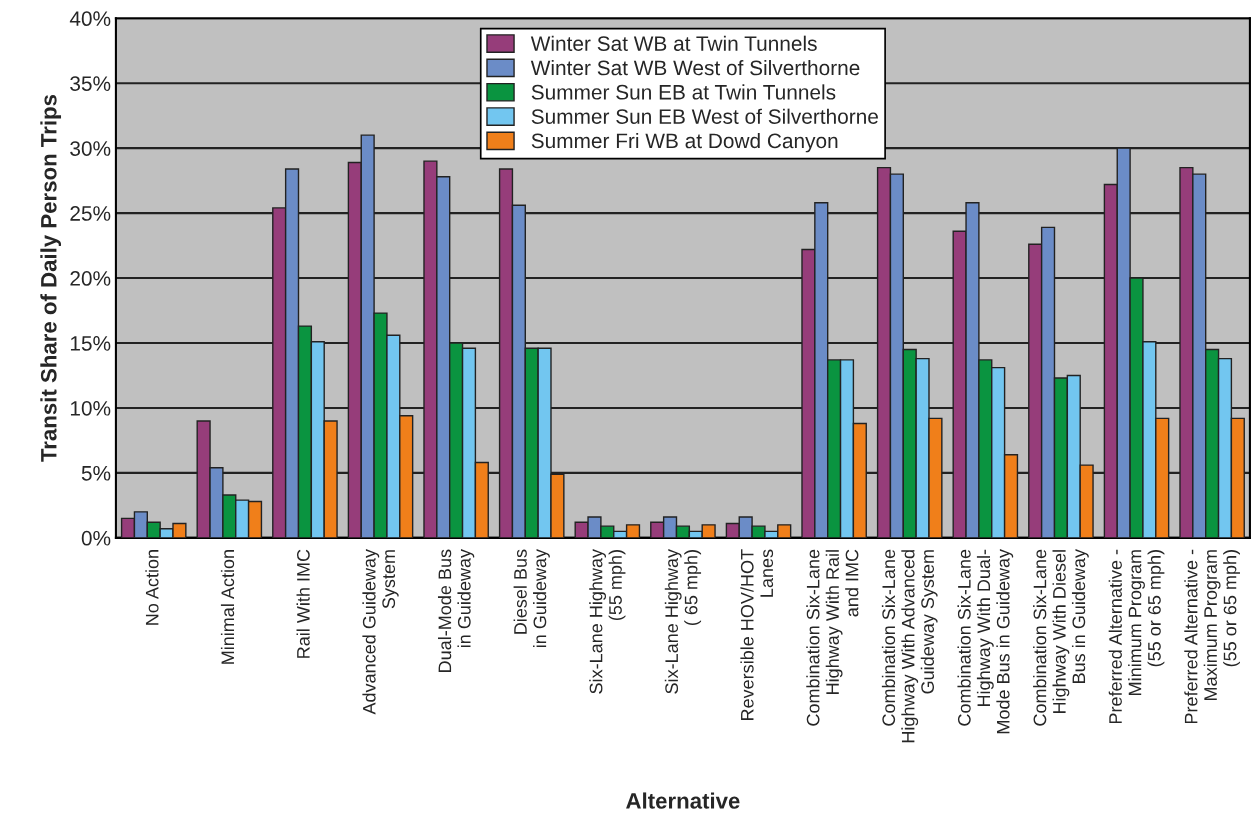 This screenshot has width=1260, height=830. I want to click on x-tick-label: Minimal Action, so click(227, 607).